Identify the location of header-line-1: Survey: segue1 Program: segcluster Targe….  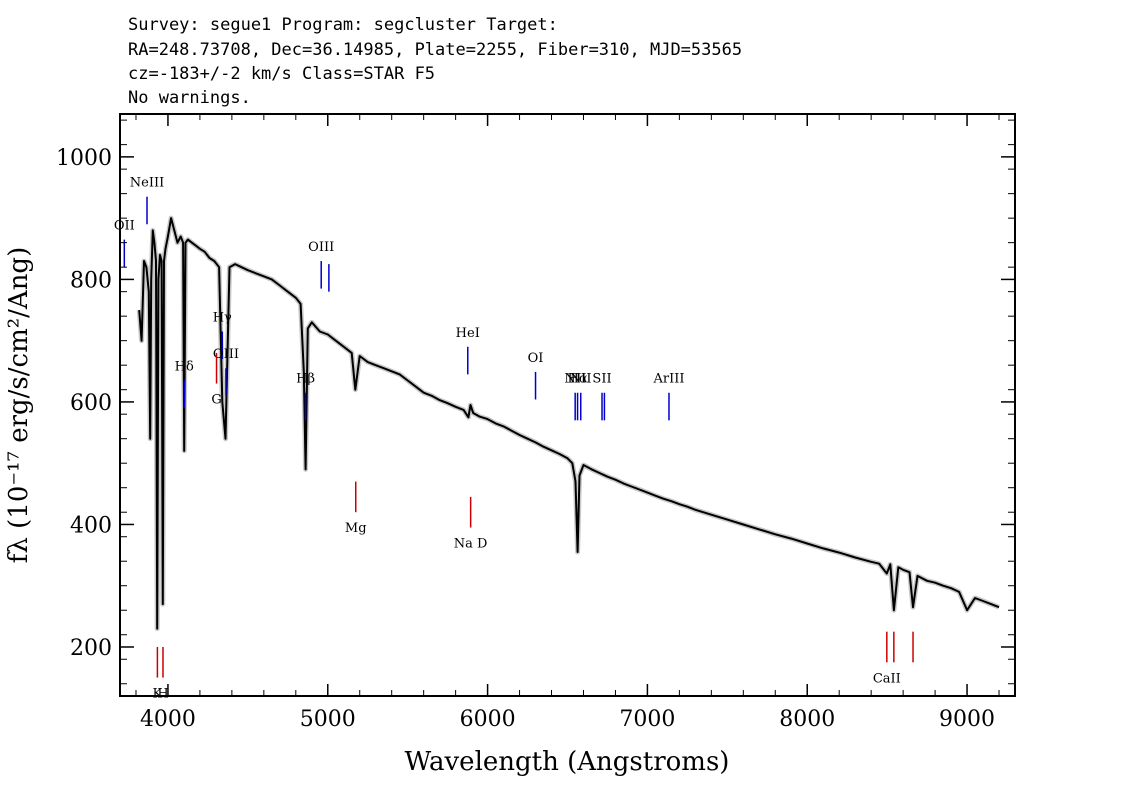
(343, 25).